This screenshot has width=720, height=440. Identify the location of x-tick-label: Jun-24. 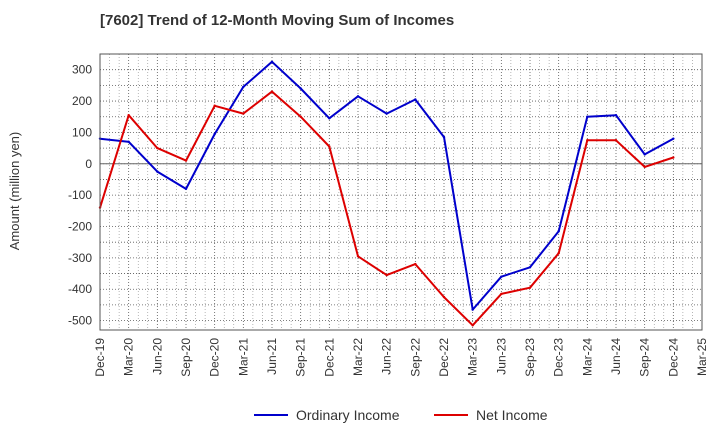
(616, 356).